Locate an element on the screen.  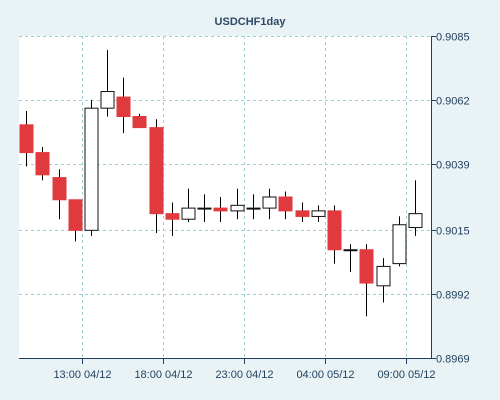
y-tick-label: 0.9015 is located at coordinates (453, 232).